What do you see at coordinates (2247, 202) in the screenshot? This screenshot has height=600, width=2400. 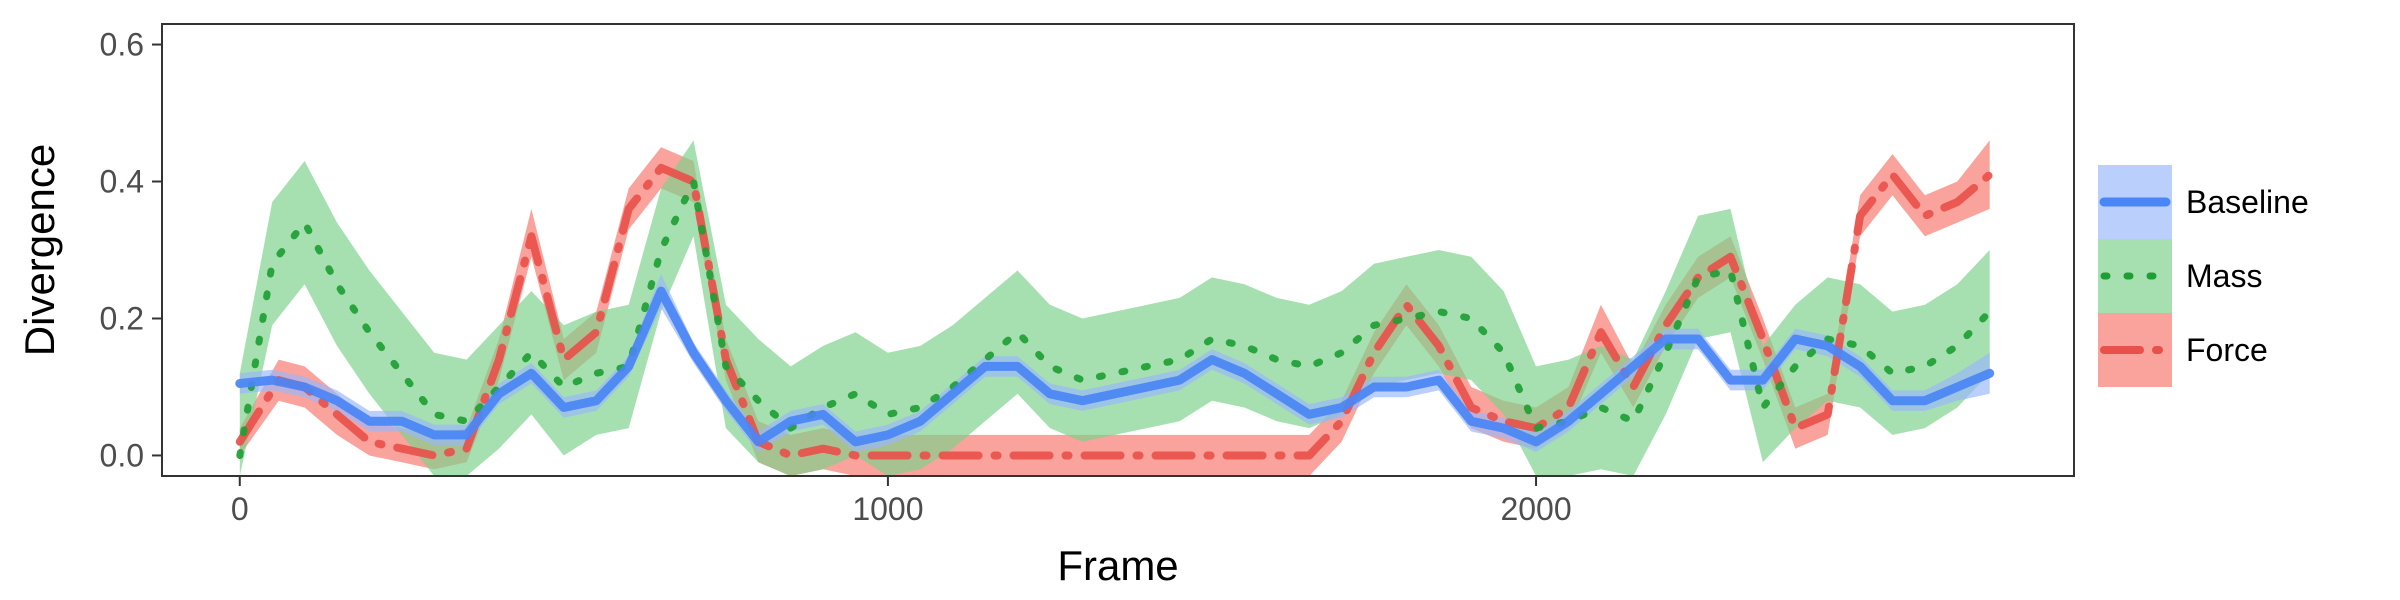 I see `legend-label: Baseline` at bounding box center [2247, 202].